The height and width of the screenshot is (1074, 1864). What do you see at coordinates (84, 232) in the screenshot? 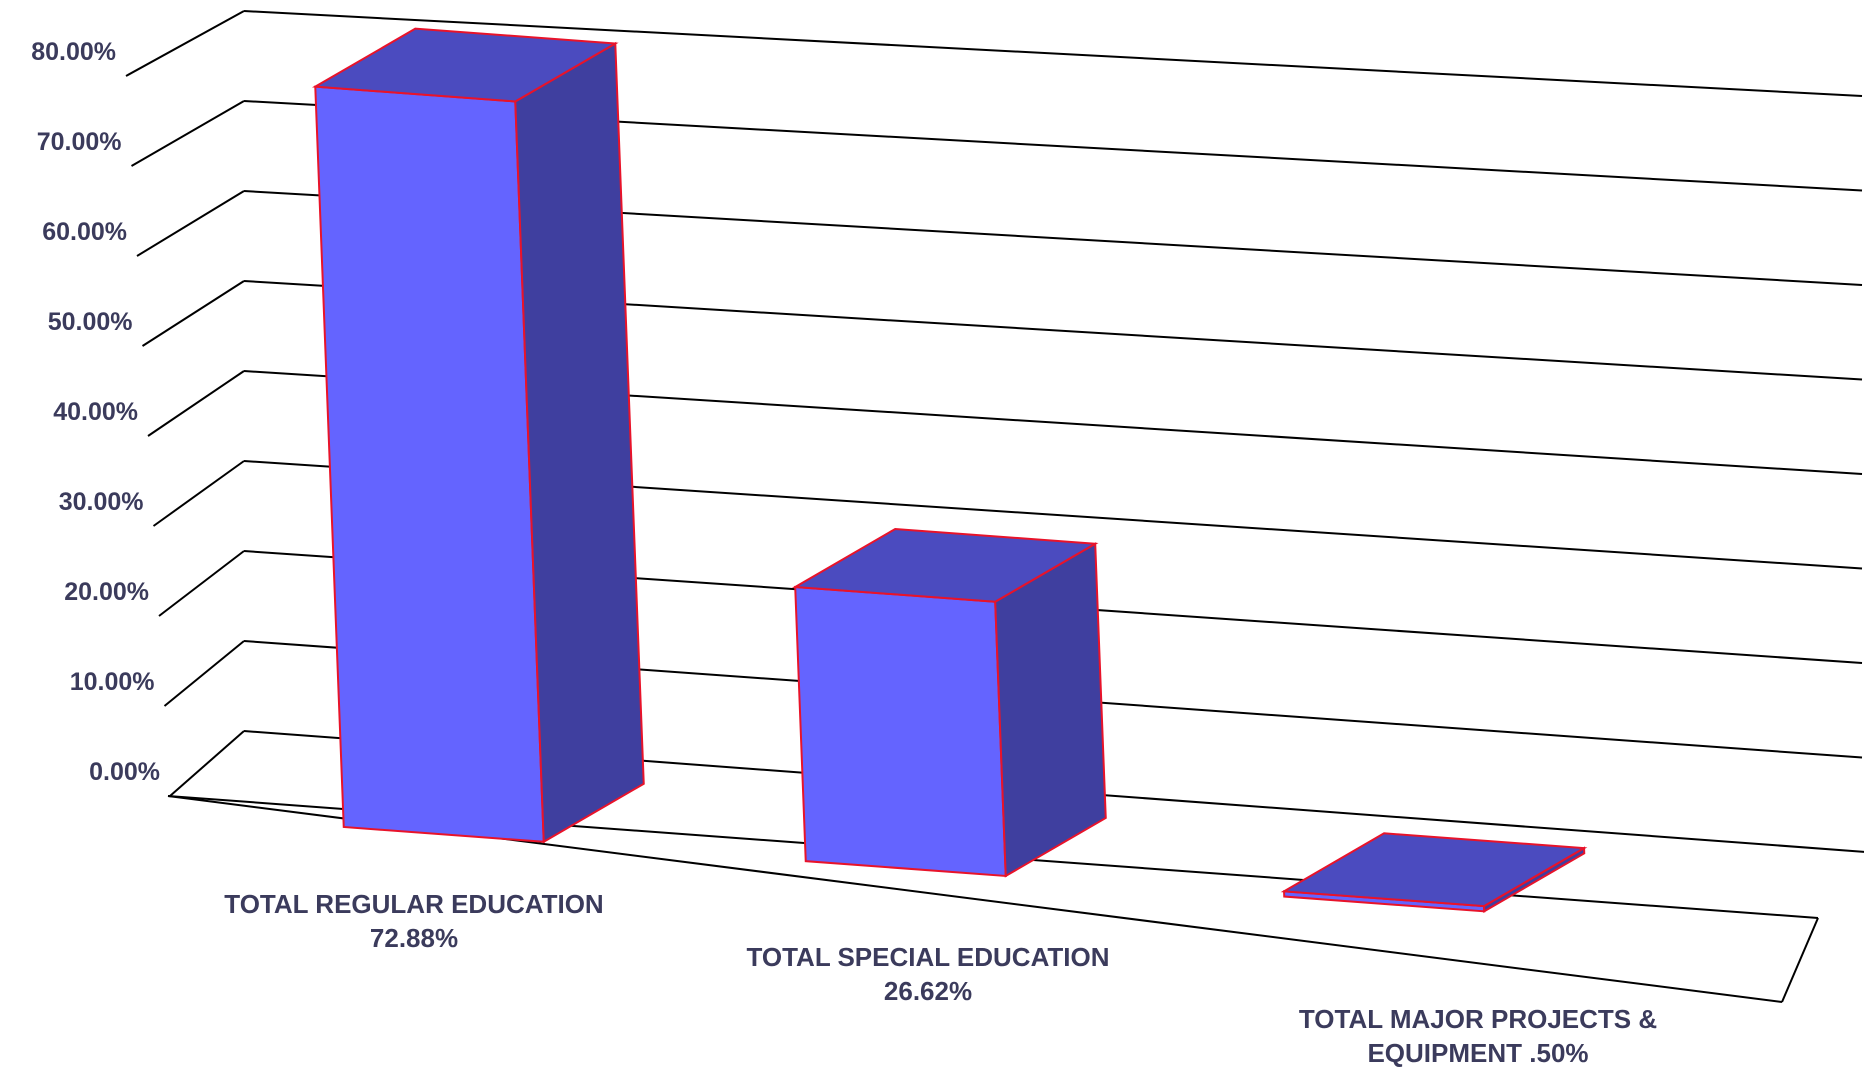
I see `y-tick-label: 60.00%` at bounding box center [84, 232].